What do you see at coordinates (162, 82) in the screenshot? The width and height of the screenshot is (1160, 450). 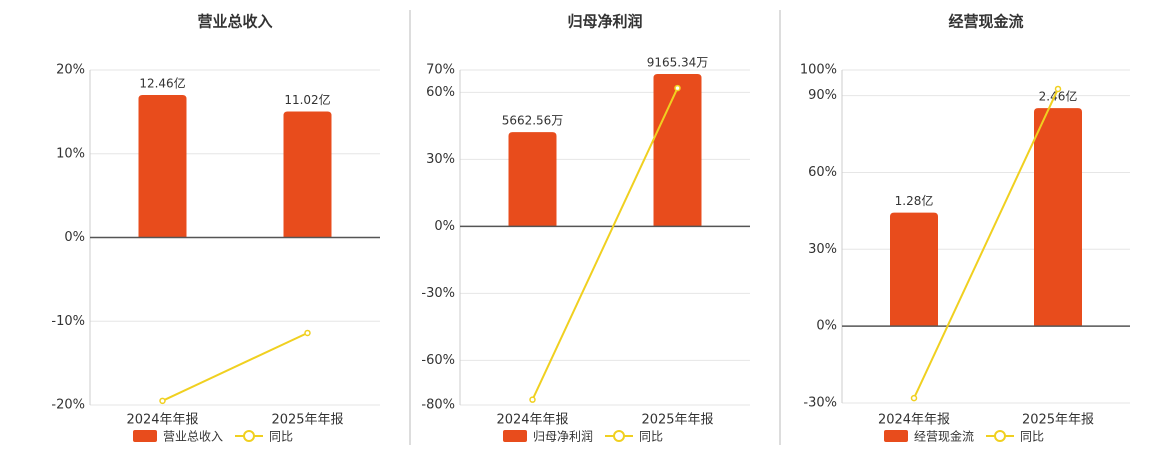 I see `value-label: 12.46亿` at bounding box center [162, 82].